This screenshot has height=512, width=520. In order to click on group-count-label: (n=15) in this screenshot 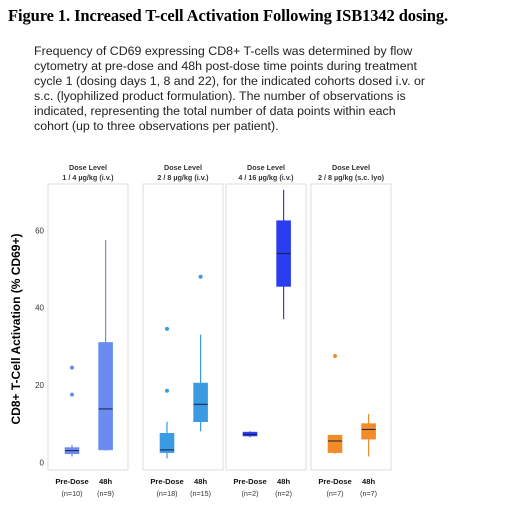, I will do `click(200, 493)`.